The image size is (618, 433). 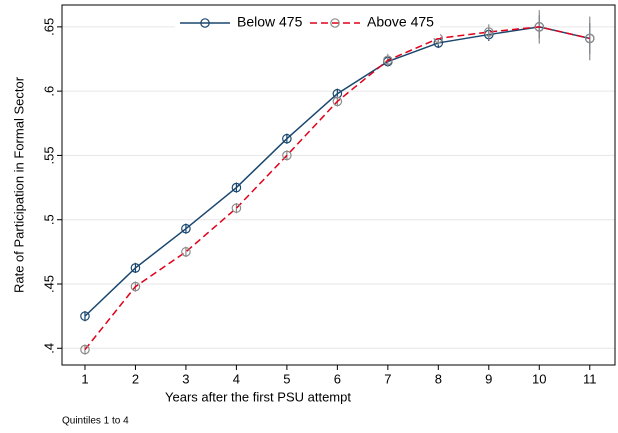 What do you see at coordinates (400, 22) in the screenshot?
I see `legend-label: Above 475` at bounding box center [400, 22].